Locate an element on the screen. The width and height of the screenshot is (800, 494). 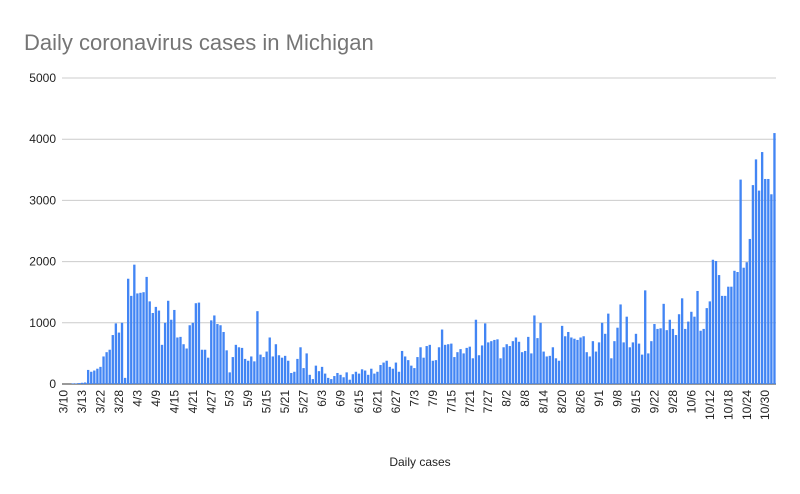
x-axis-label: Daily cases is located at coordinates (419, 462).